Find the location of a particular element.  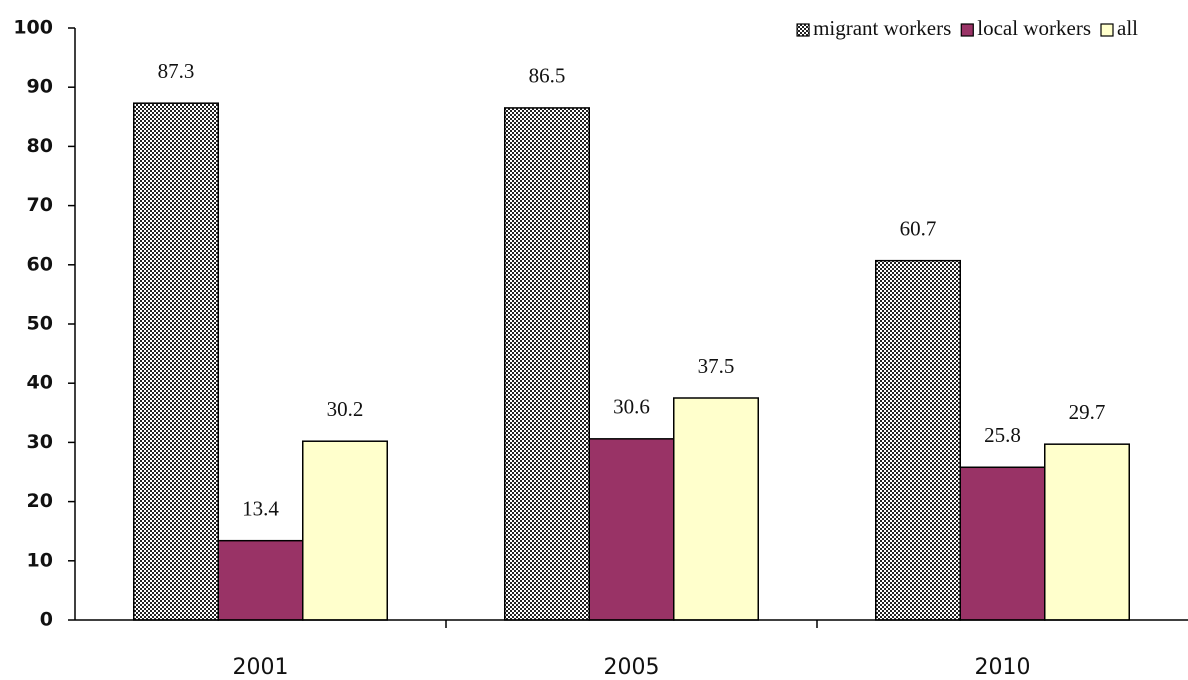

y-tick-label: 40 is located at coordinates (40, 383).